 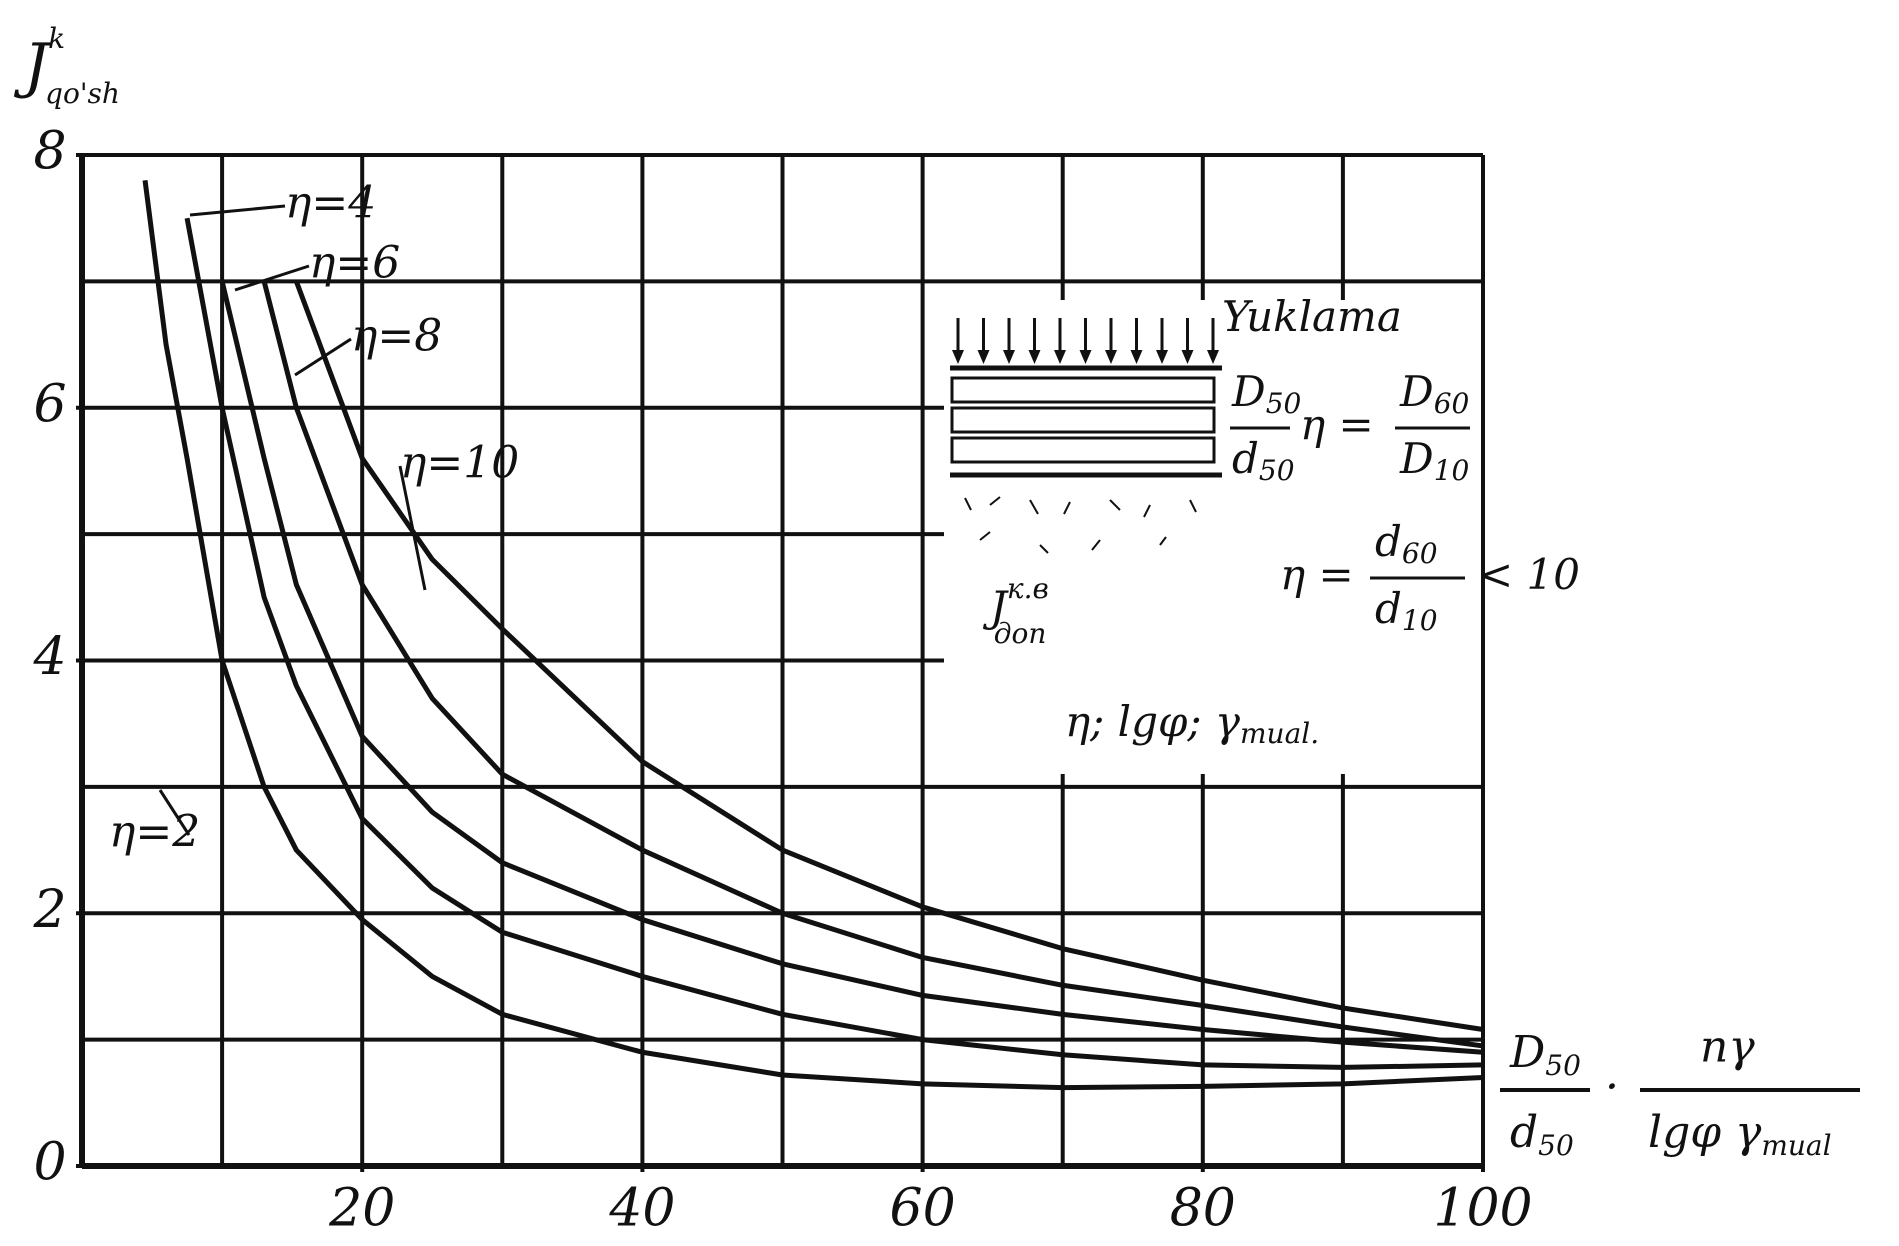 What do you see at coordinates (1680, 1092) in the screenshot?
I see `x-axis-label: D50 d50 · nγ lgφ γmual` at bounding box center [1680, 1092].